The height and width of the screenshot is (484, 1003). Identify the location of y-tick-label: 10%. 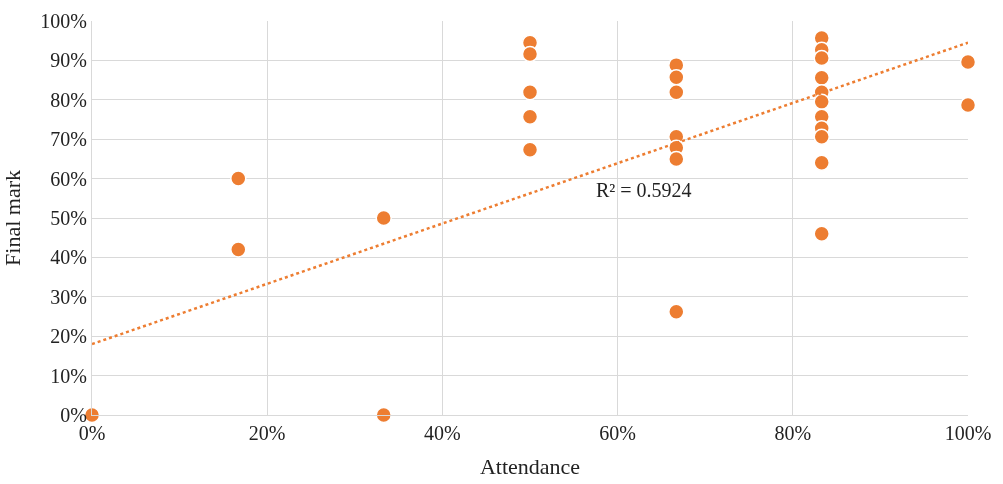
(68, 375).